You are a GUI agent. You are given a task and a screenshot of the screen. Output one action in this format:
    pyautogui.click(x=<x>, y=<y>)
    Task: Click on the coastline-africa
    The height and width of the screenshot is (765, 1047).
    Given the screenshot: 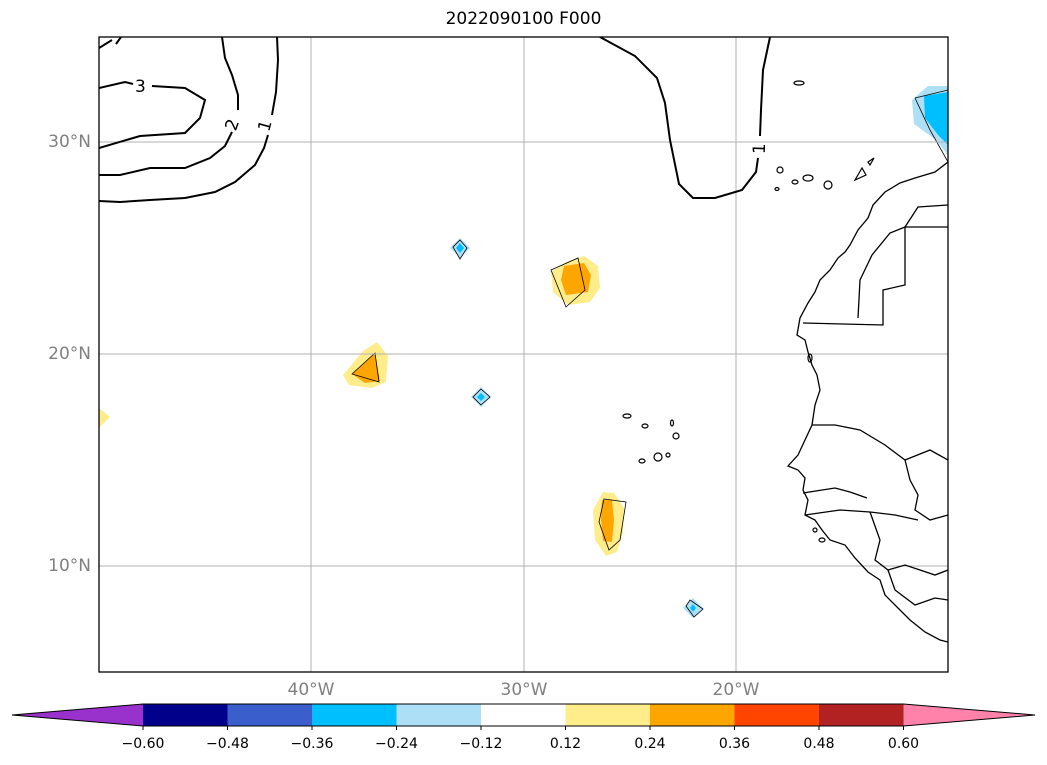 What is the action you would take?
    pyautogui.click(x=867, y=402)
    